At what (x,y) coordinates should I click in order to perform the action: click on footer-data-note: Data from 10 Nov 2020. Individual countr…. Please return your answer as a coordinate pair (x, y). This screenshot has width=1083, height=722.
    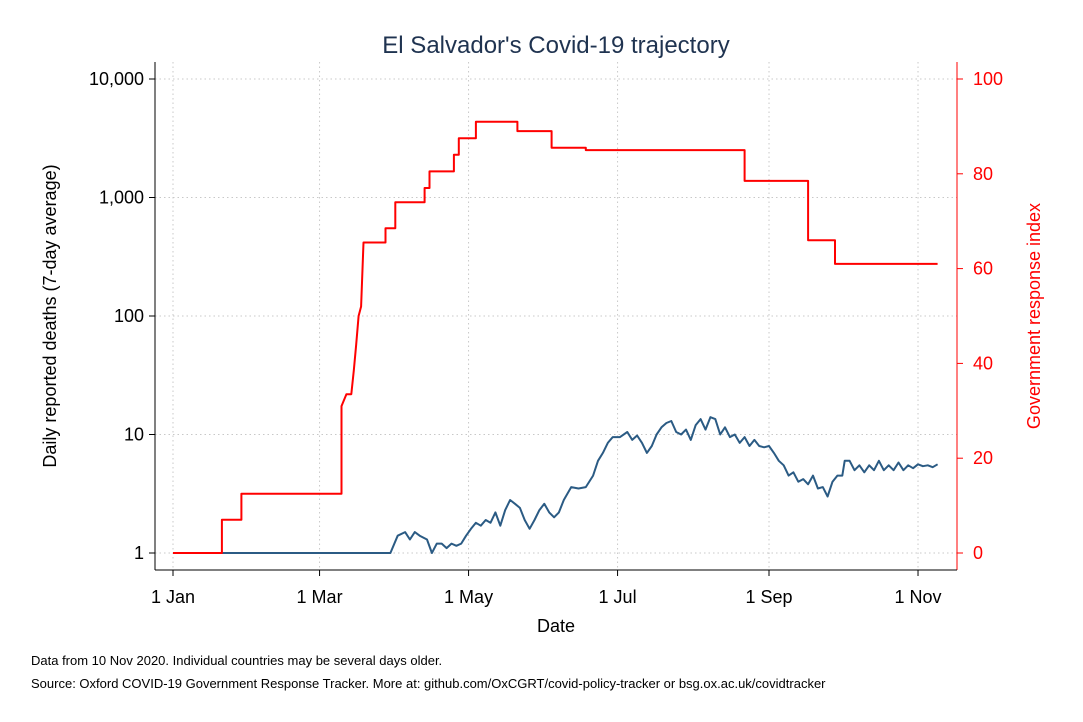
    Looking at the image, I should click on (237, 660).